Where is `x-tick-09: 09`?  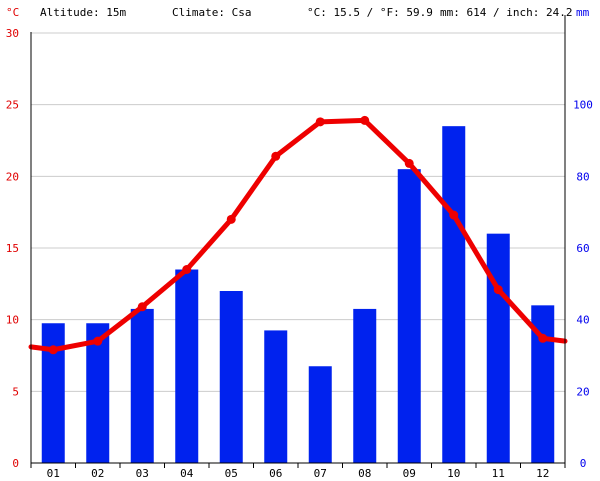 x-tick-09: 09 is located at coordinates (409, 473).